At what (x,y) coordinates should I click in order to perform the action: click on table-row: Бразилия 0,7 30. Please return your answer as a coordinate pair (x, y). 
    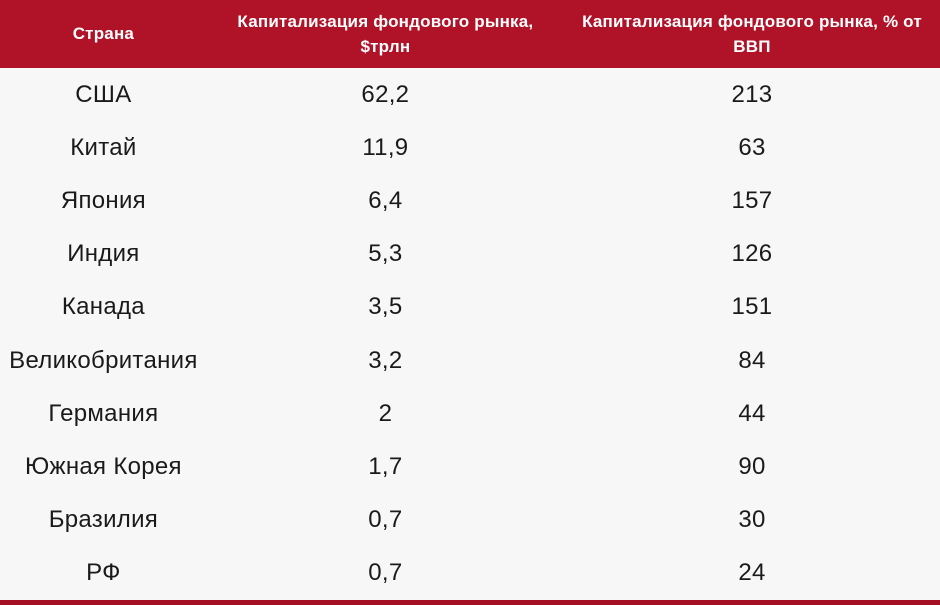
    Looking at the image, I should click on (470, 520).